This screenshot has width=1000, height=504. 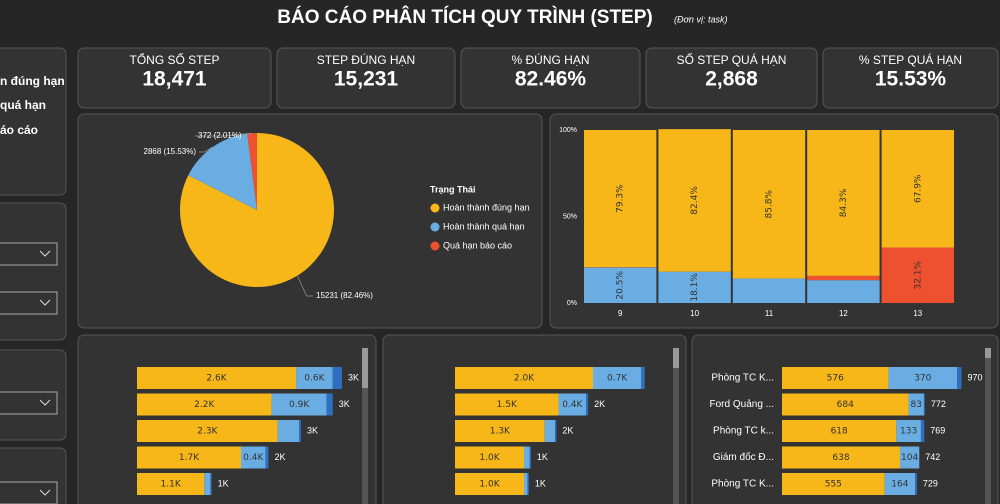 I want to click on kpi-value: 15.53%, so click(x=911, y=79).